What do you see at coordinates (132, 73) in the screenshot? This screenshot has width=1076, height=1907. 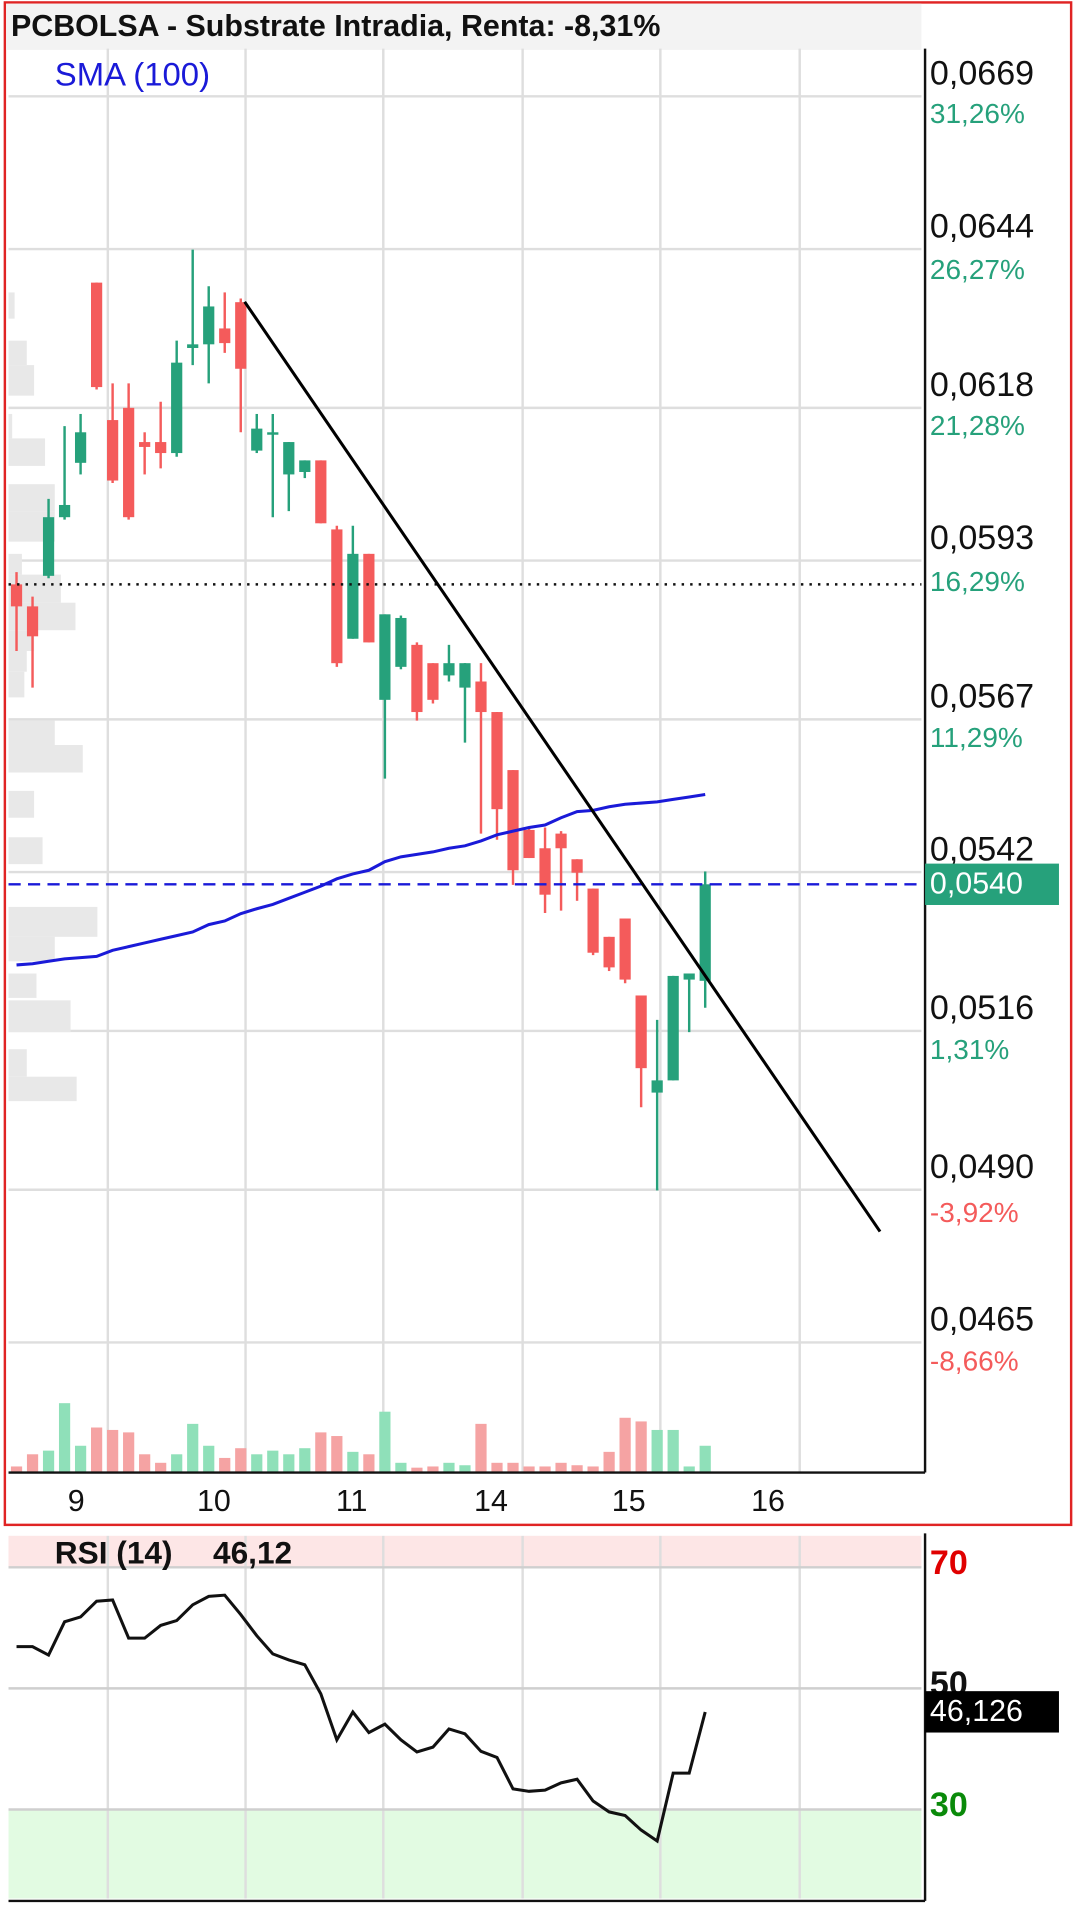 I see `legend-sma: SMA (100)` at bounding box center [132, 73].